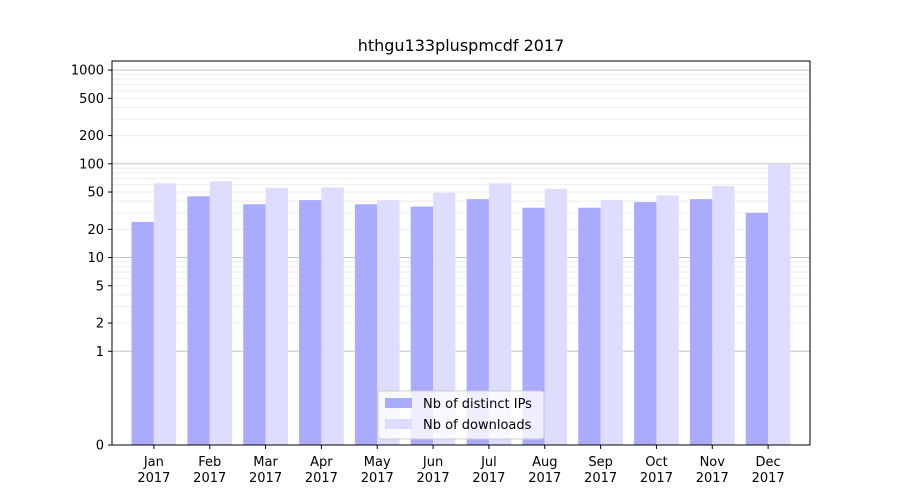  What do you see at coordinates (100, 446) in the screenshot?
I see `y-tick-label: 0` at bounding box center [100, 446].